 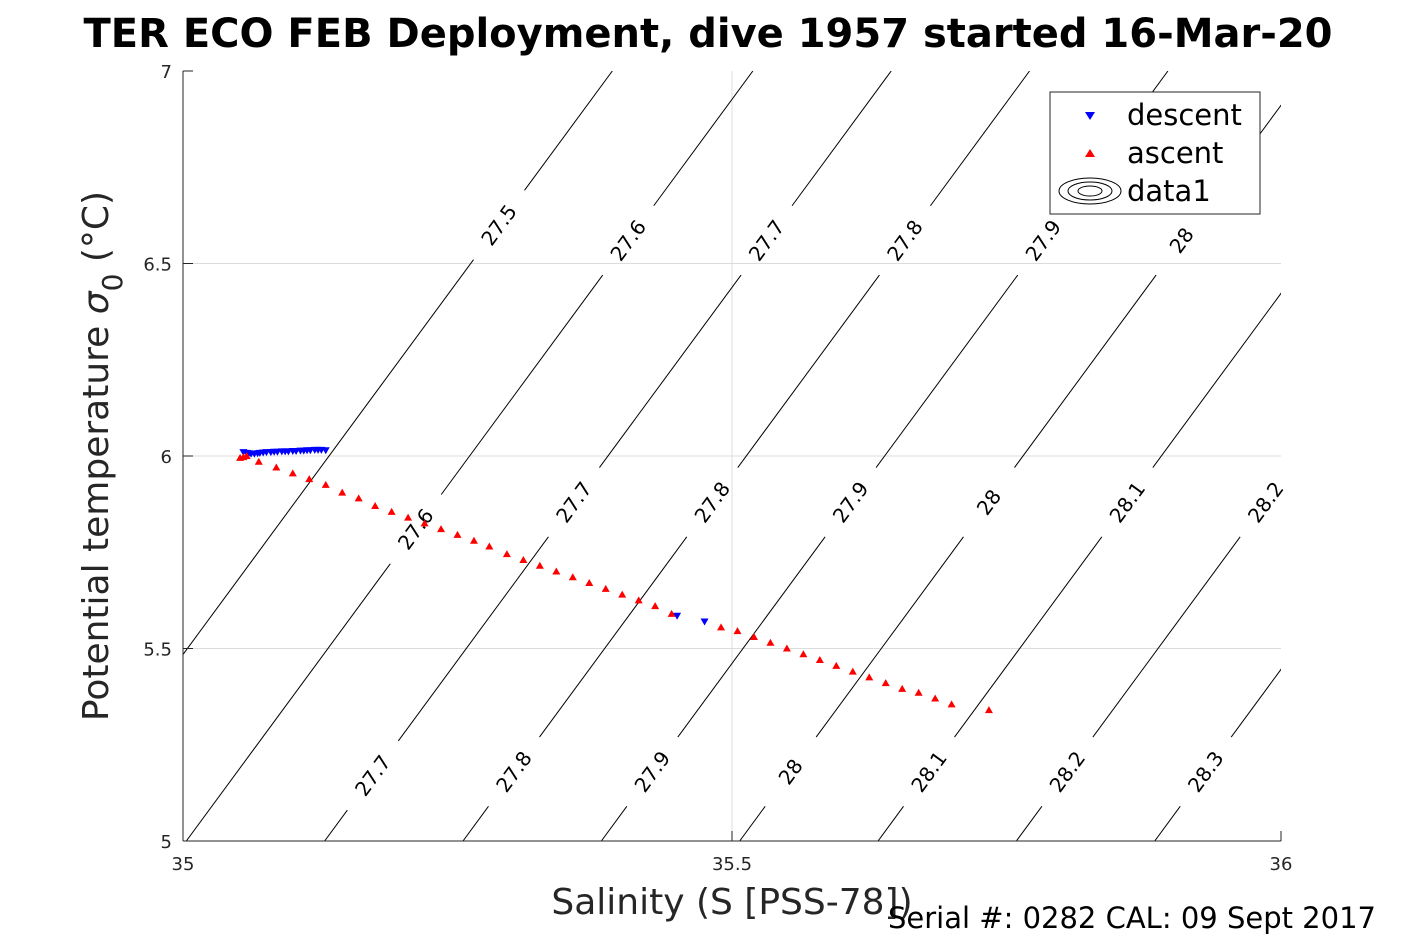 I want to click on x-tick-label: 35, so click(x=183, y=864).